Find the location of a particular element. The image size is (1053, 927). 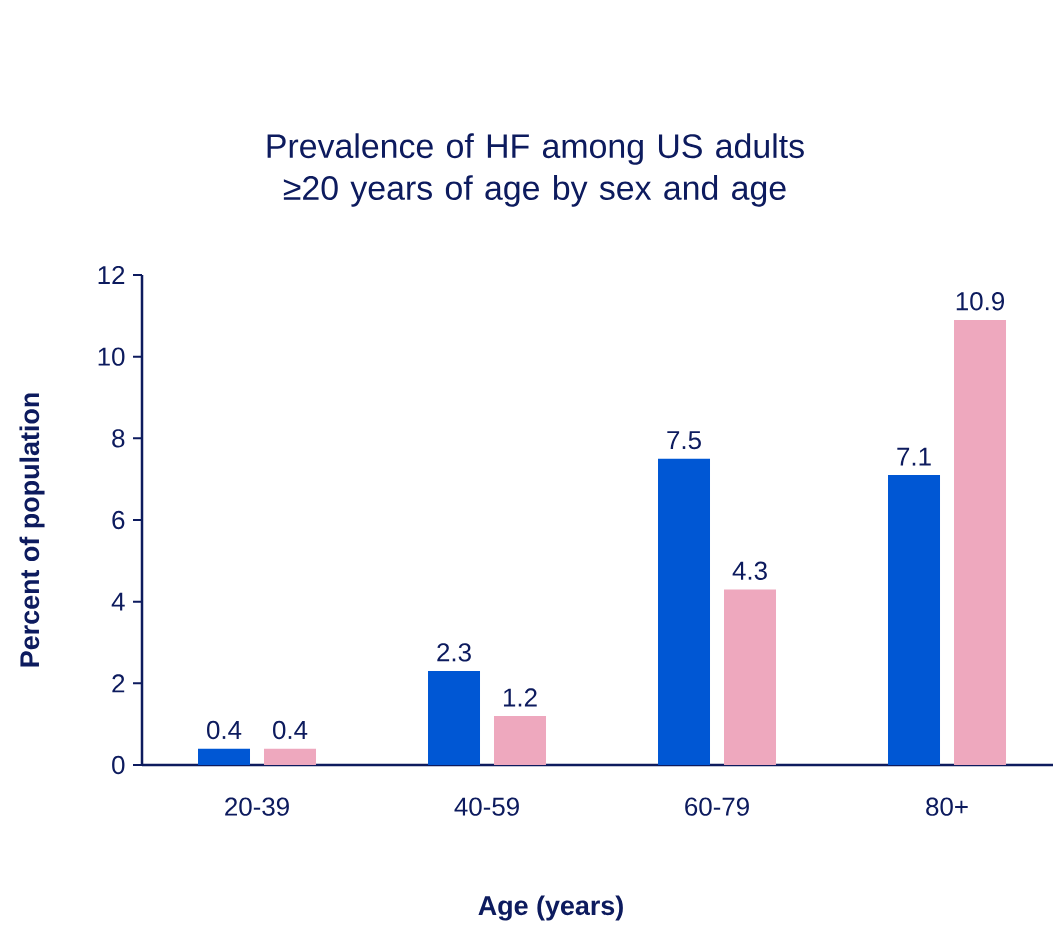

x-tick-label: 80+ is located at coordinates (947, 806).